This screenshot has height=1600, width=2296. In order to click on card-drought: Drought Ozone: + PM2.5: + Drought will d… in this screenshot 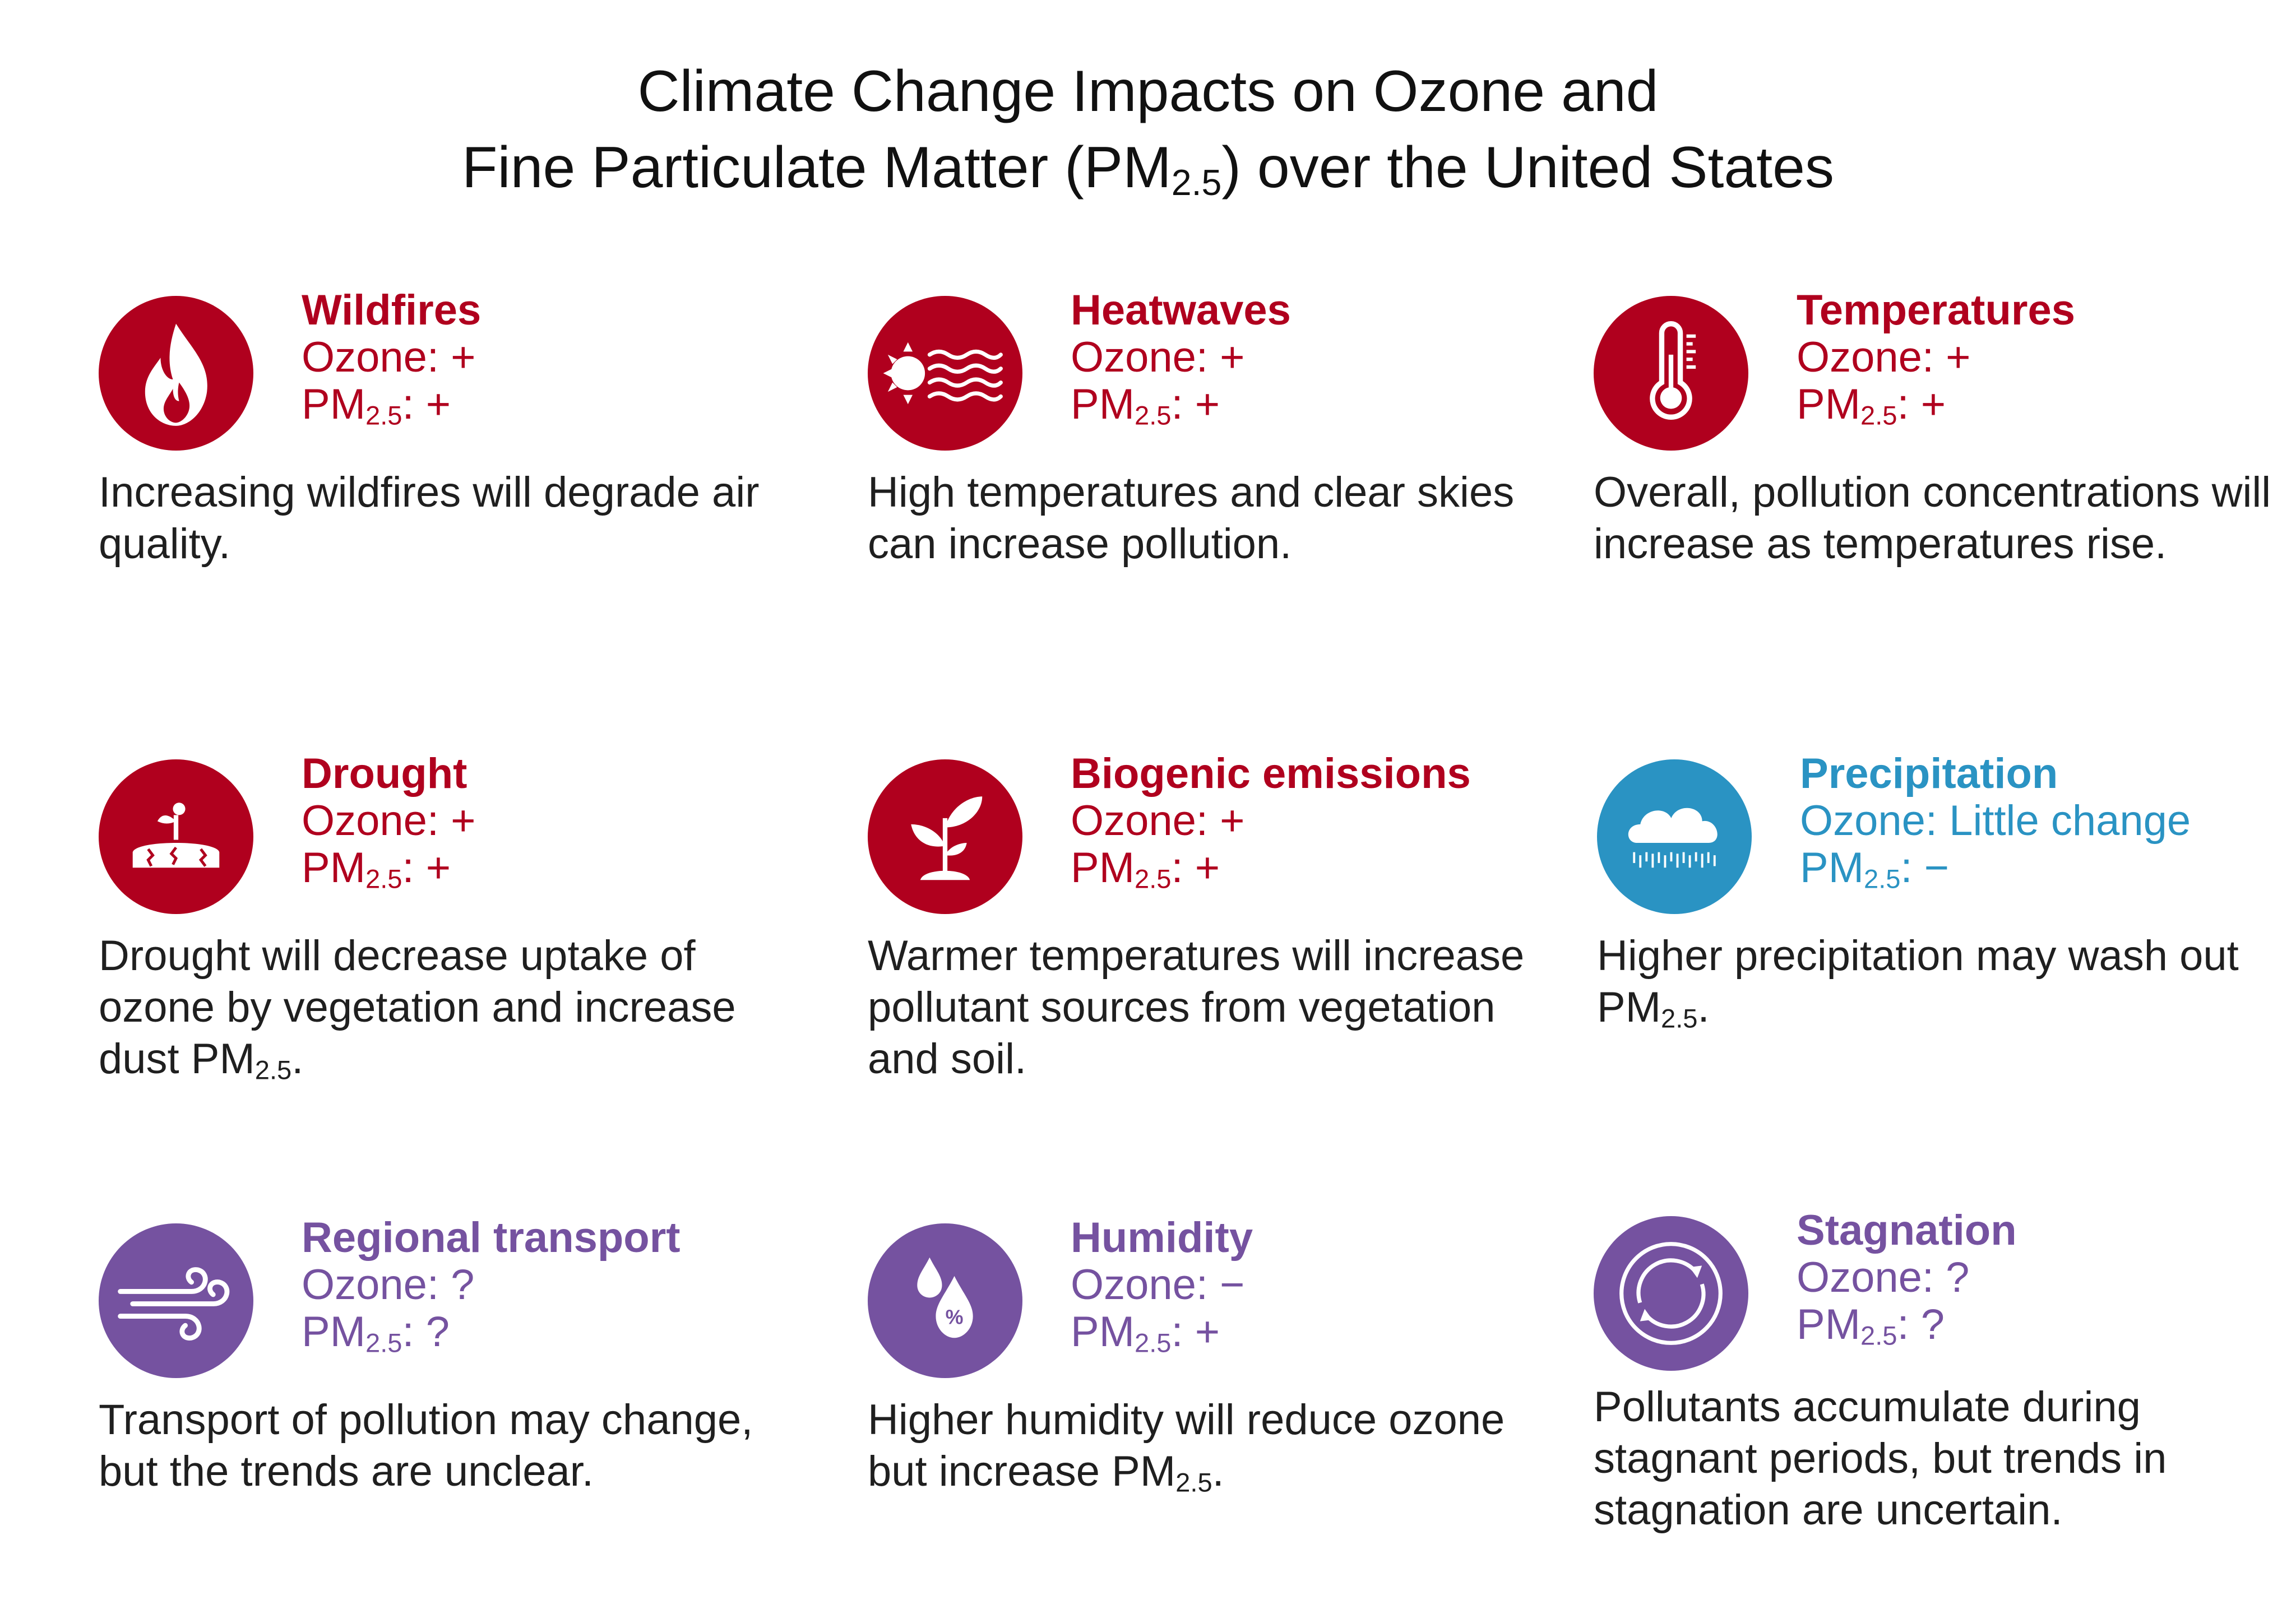, I will do `click(429, 928)`.